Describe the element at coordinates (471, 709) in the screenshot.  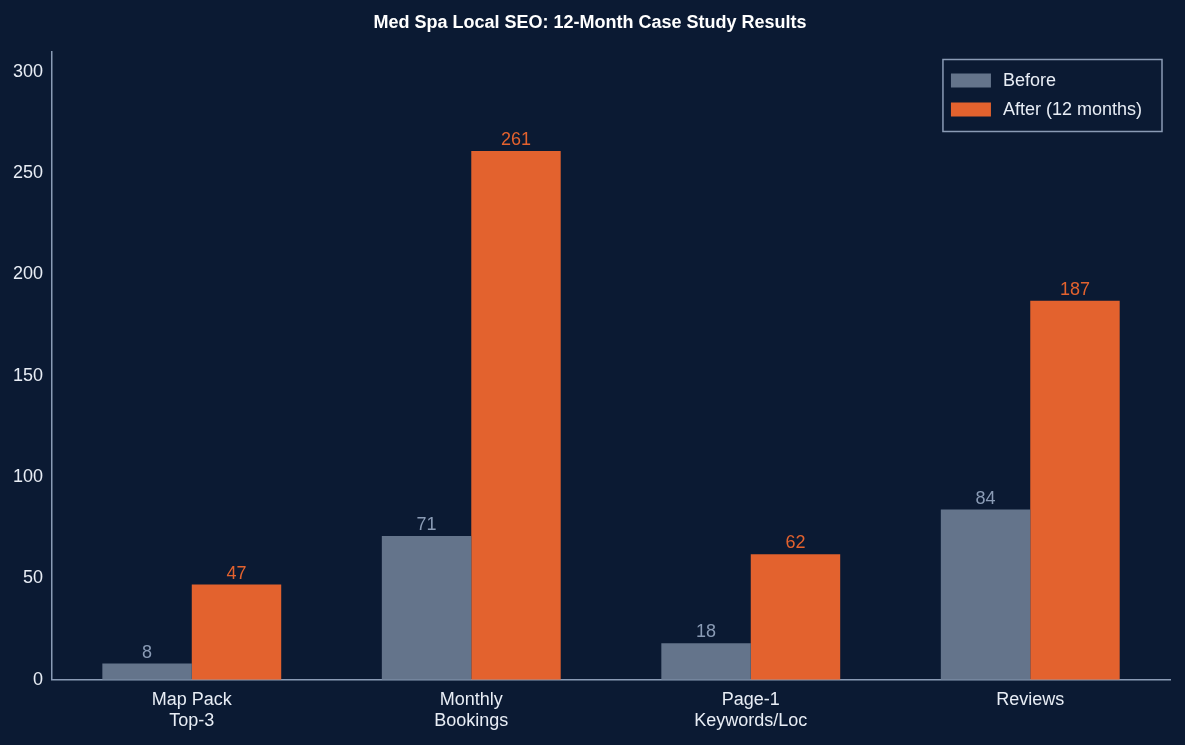
I see `x-tick-label: Monthly Bookings` at that location.